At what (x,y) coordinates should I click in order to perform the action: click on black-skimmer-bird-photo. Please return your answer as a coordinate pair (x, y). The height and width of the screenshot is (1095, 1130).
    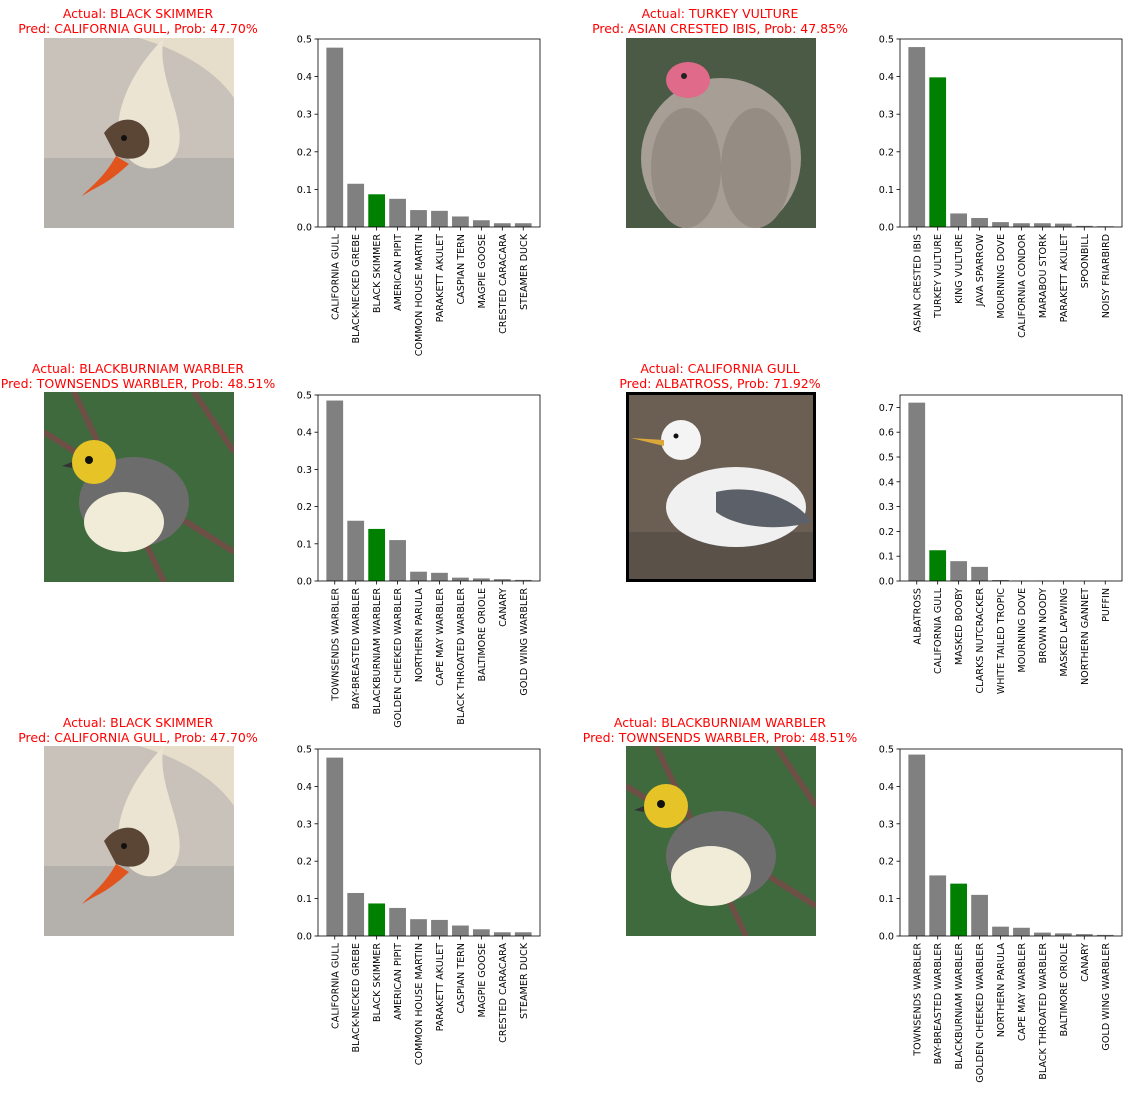
    Looking at the image, I should click on (139, 133).